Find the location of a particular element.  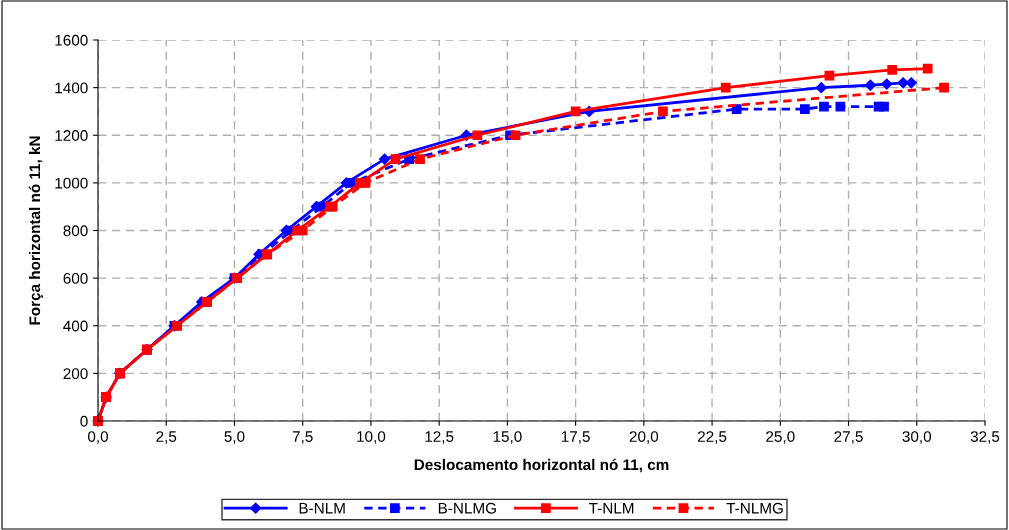

x-tick-label: 10,0 is located at coordinates (371, 437).